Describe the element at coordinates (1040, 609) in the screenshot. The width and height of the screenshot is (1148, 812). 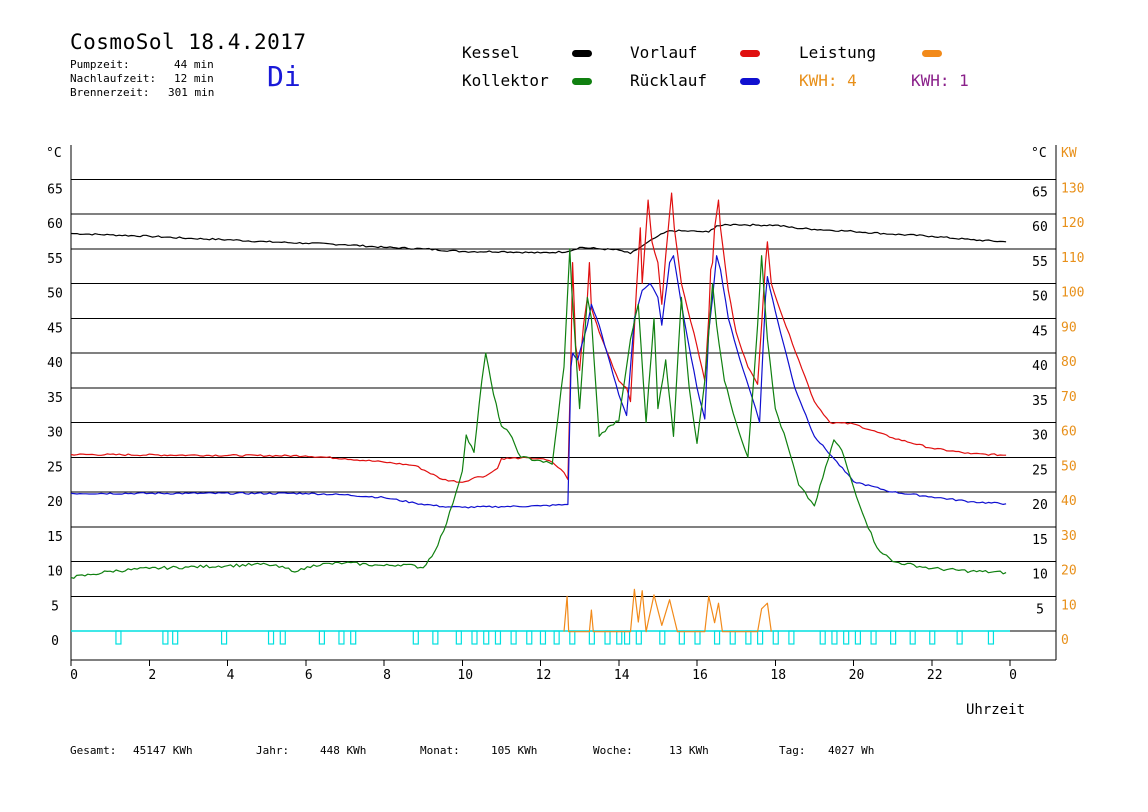
I see `y-tick-label-right-c: 5` at that location.